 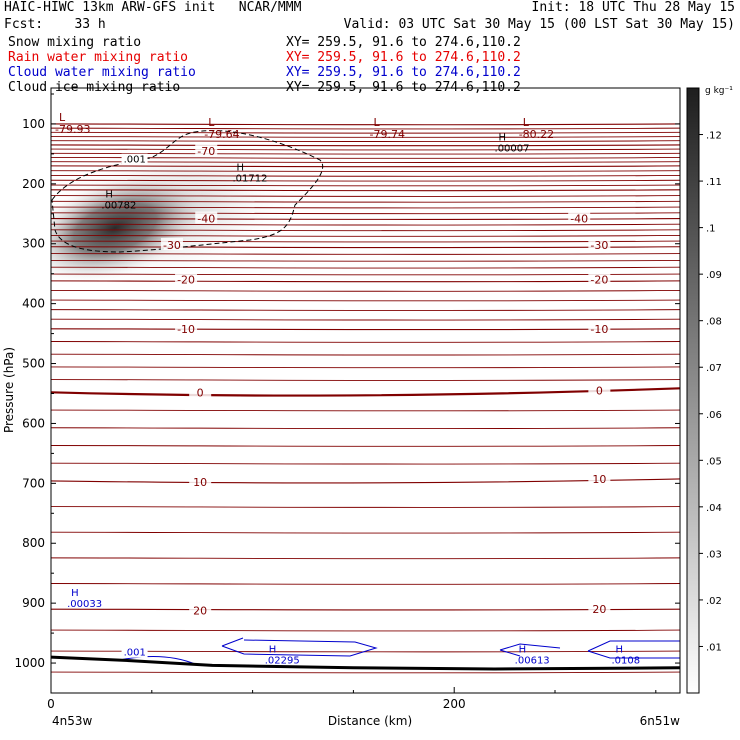 I want to click on y-tick-label-200: 200, so click(x=33, y=184).